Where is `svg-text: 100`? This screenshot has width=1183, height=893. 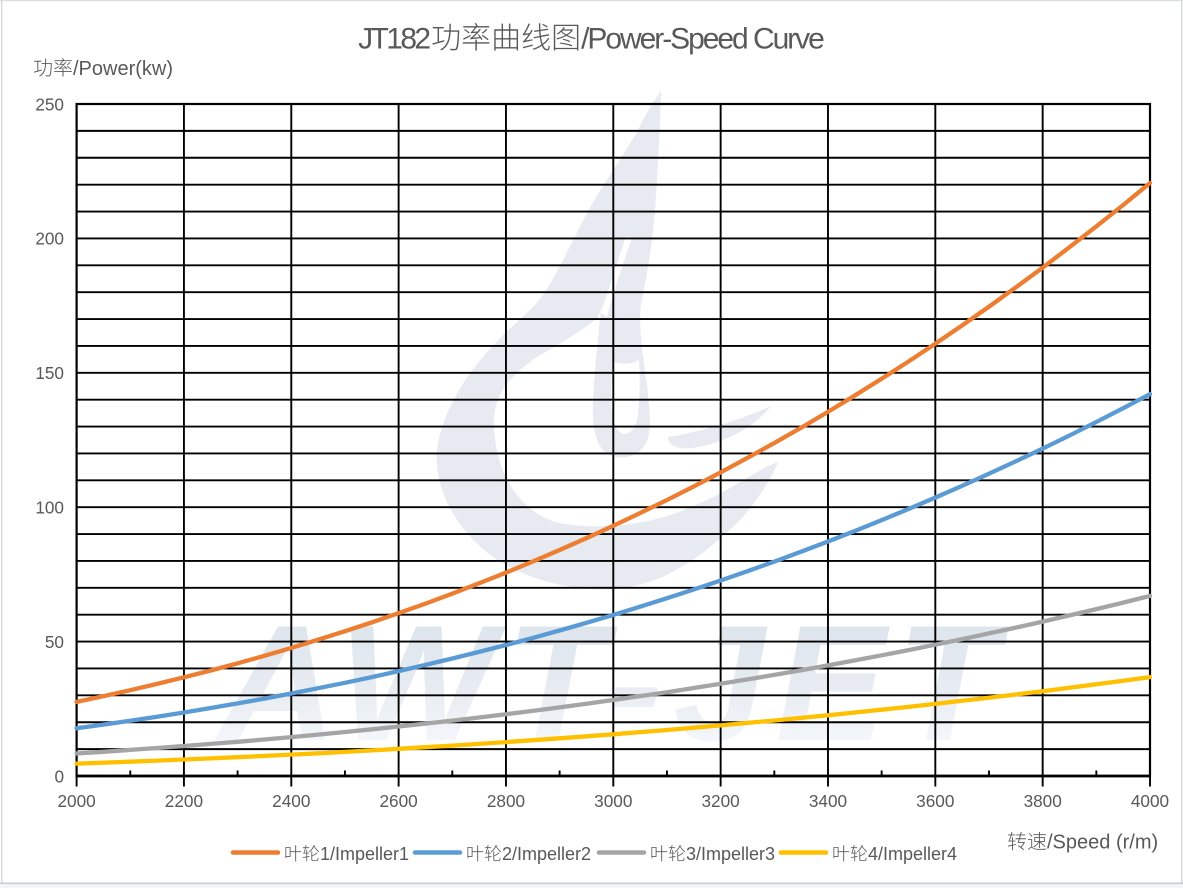
svg-text: 100 is located at coordinates (49, 508).